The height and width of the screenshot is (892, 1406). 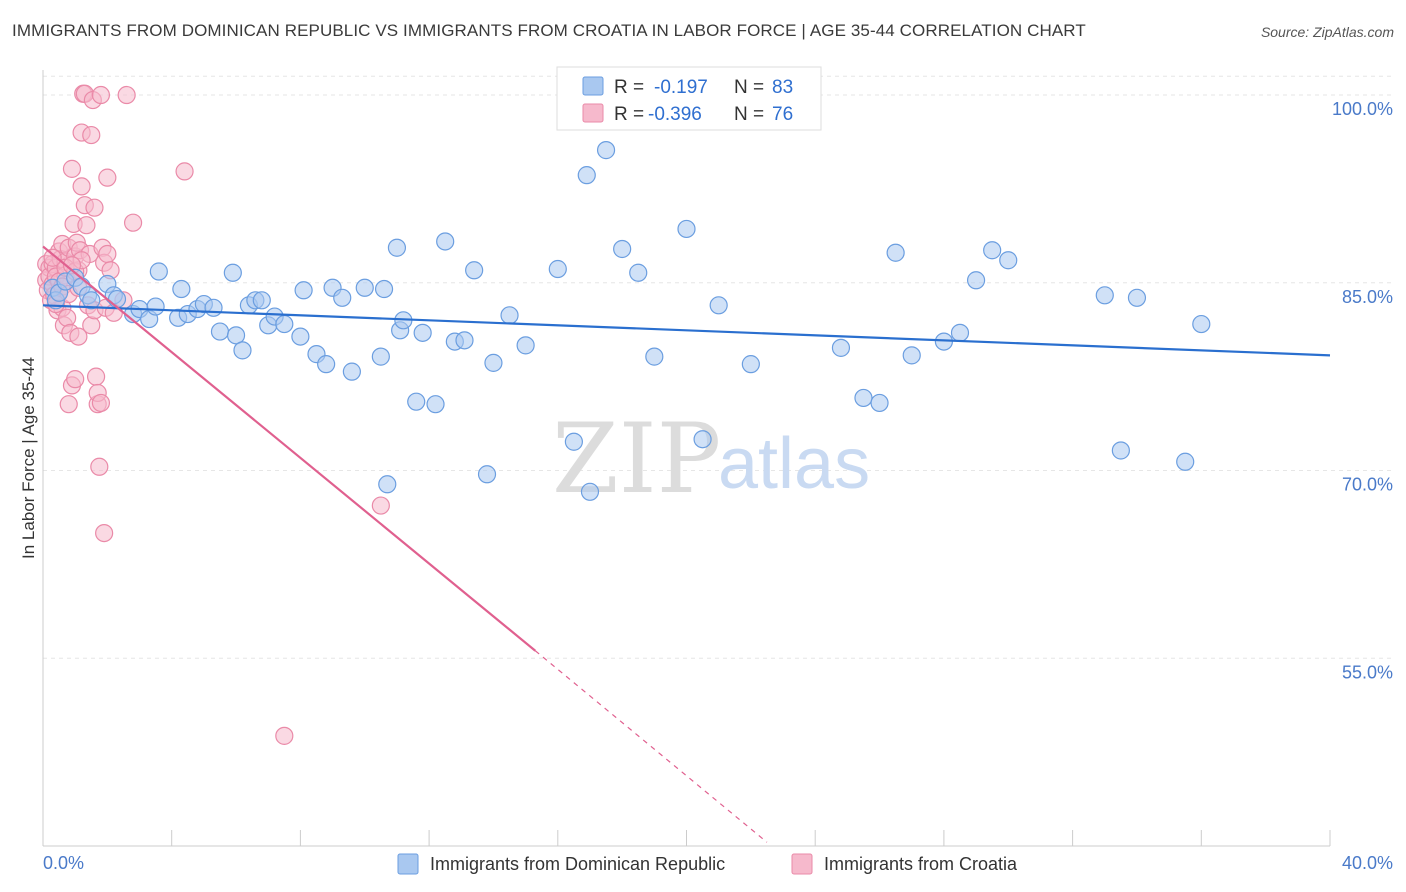 What do you see at coordinates (794, 464) in the screenshot?
I see `watermark-atlas: atlas` at bounding box center [794, 464].